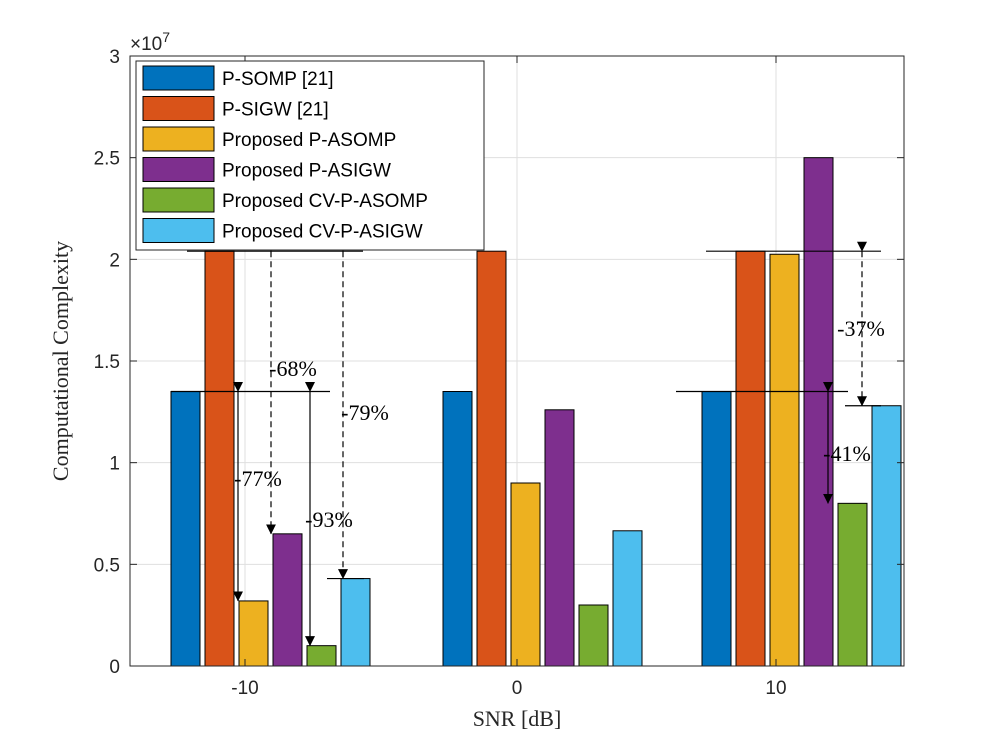  What do you see at coordinates (861, 328) in the screenshot?
I see `percentage-annotation: -37%` at bounding box center [861, 328].